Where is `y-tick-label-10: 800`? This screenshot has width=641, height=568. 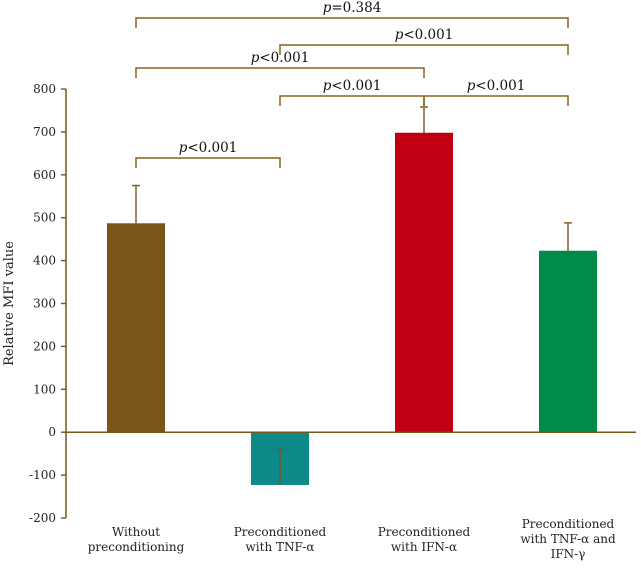
y-tick-label-10: 800 is located at coordinates (44, 89).